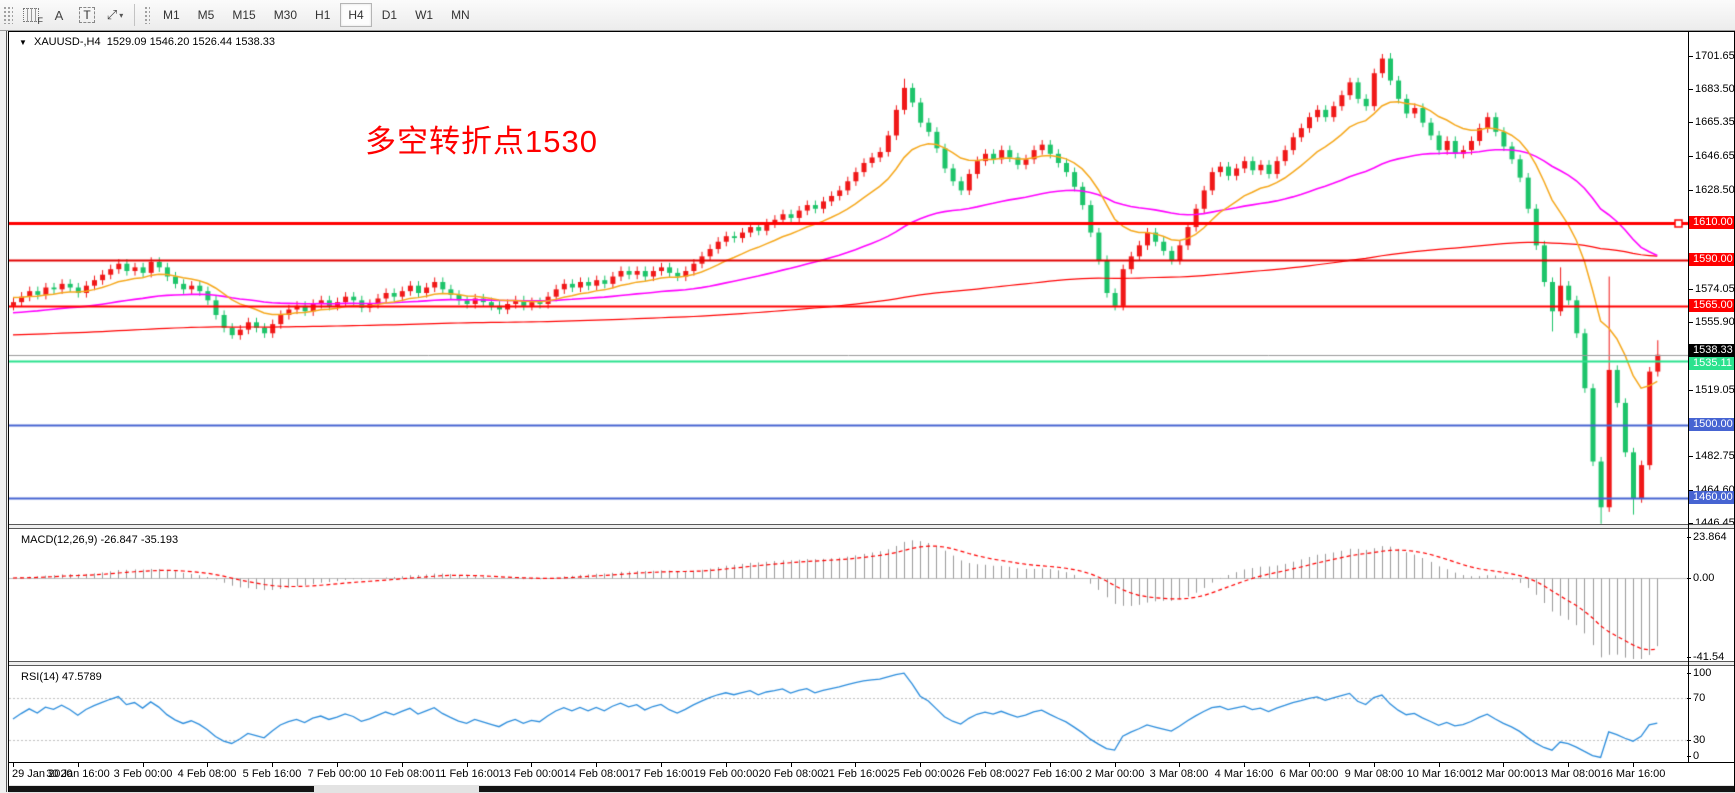  I want to click on grid-icon: F, so click(33, 17).